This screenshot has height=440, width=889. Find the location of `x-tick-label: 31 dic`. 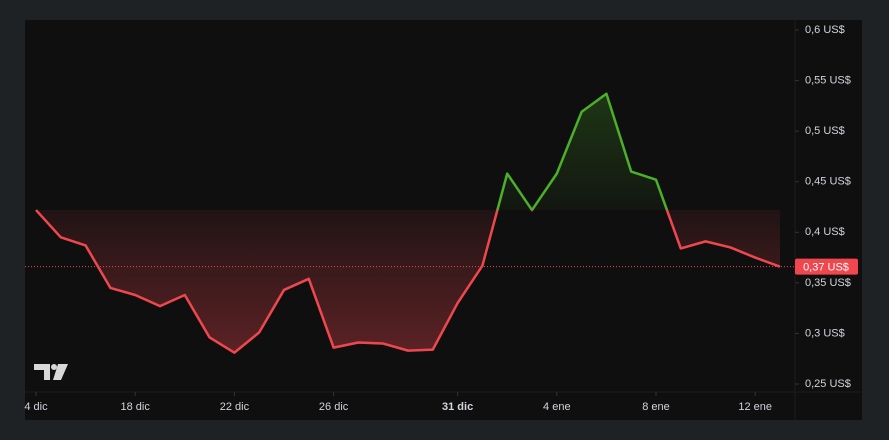

x-tick-label: 31 dic is located at coordinates (457, 407).